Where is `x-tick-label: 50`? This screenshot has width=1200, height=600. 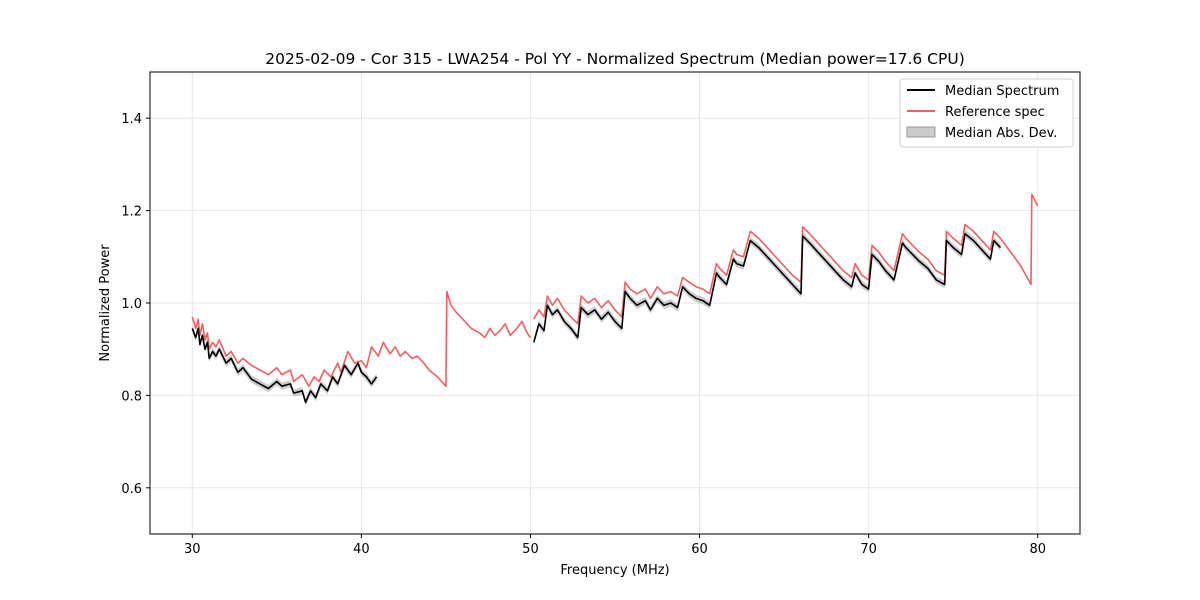
x-tick-label: 50 is located at coordinates (530, 549).